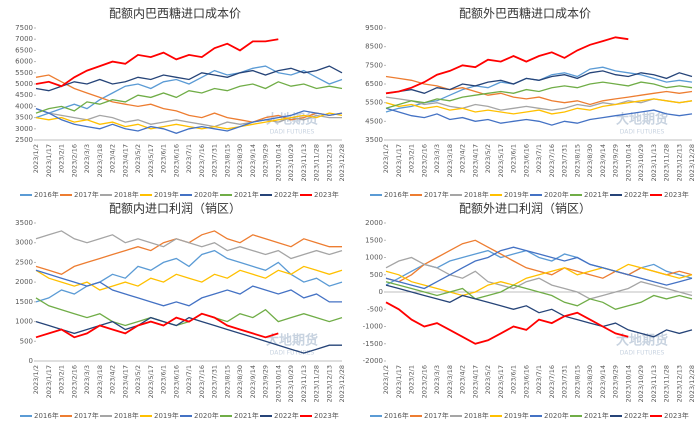  I want to click on chart-title: 配额内进口利润（销区）, so click(175, 209).